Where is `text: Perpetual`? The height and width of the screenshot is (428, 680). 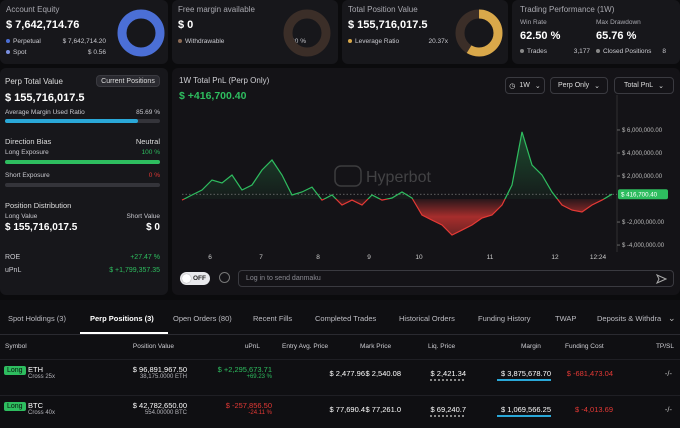
text: Perpetual is located at coordinates (27, 41).